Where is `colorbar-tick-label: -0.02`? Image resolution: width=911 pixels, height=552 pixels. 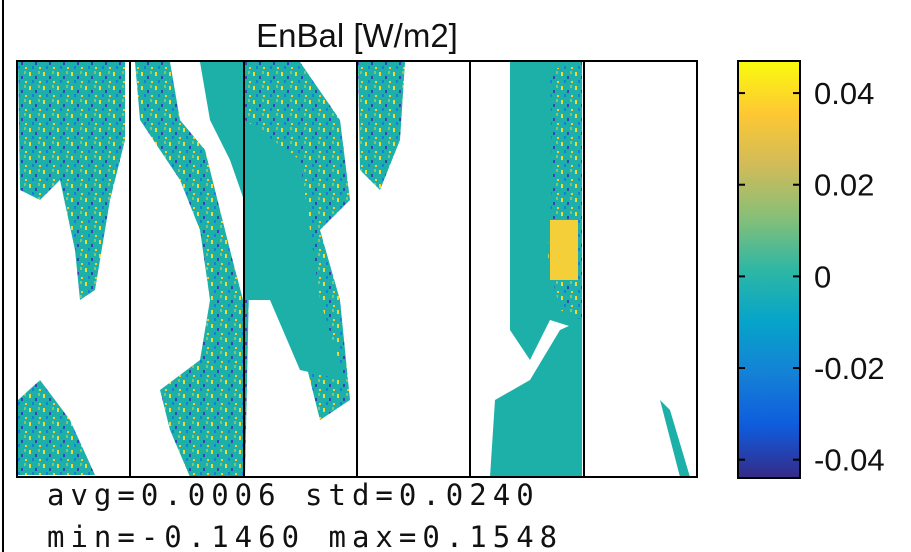 colorbar-tick-label: -0.02 is located at coordinates (849, 368).